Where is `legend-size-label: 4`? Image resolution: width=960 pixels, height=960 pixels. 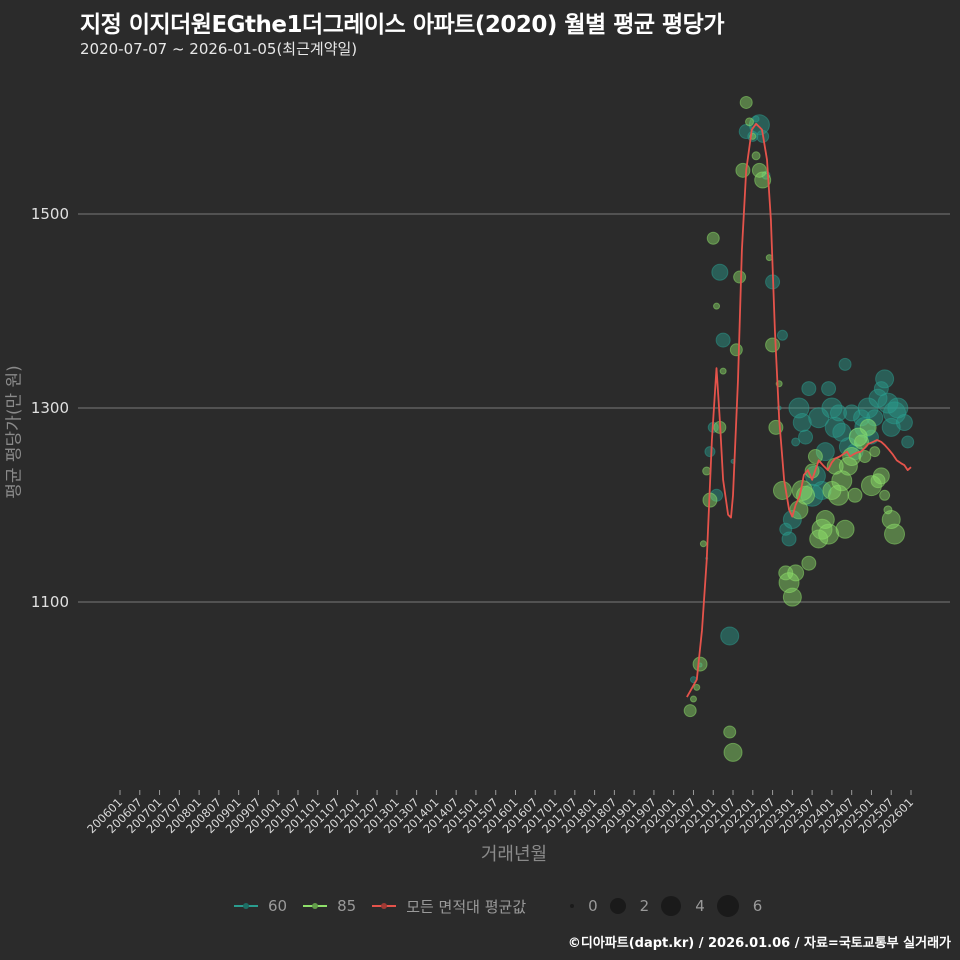 legend-size-label: 4 is located at coordinates (700, 906).